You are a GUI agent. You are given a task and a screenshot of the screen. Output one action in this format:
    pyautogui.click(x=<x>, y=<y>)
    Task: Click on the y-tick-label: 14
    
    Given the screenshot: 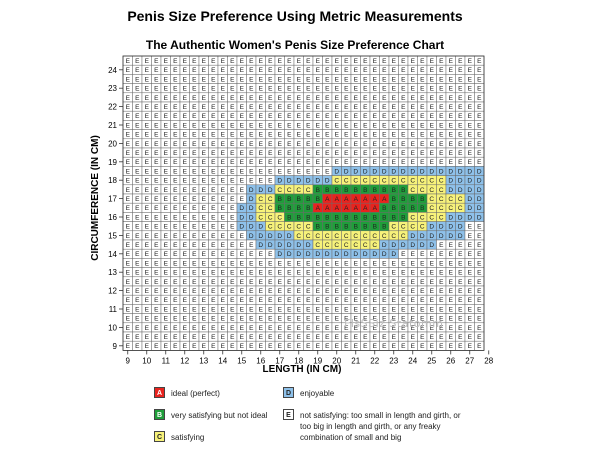 What is the action you would take?
    pyautogui.click(x=112, y=254)
    